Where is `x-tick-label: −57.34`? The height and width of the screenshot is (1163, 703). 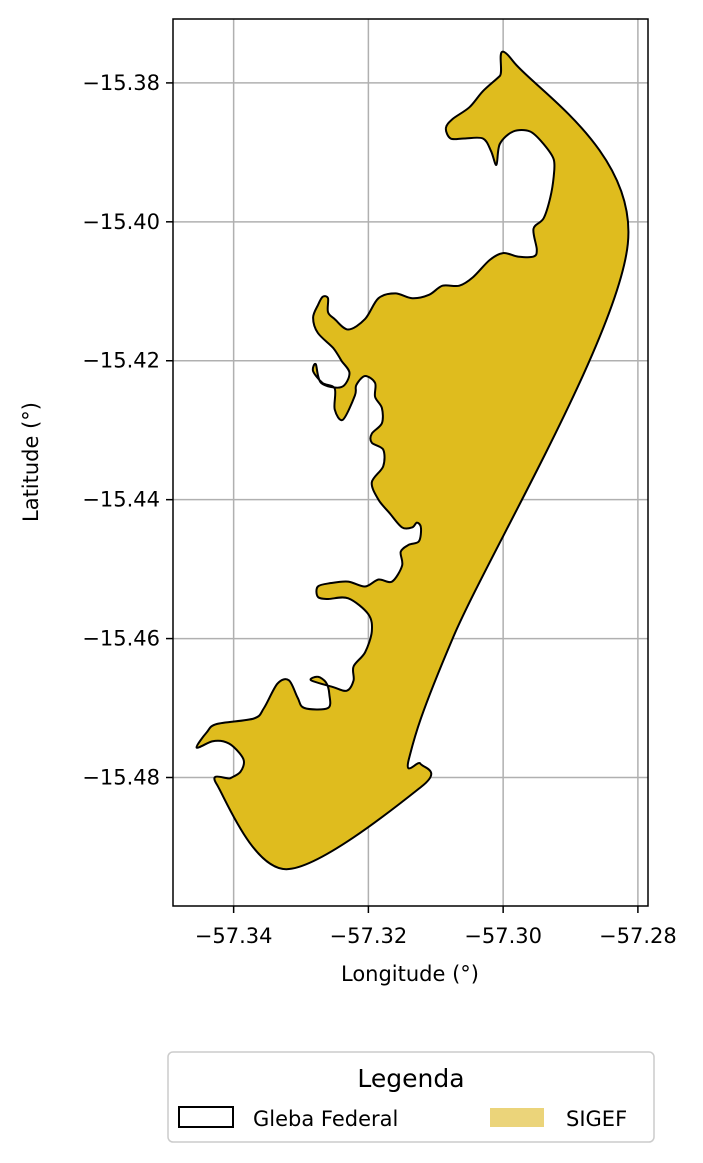
x-tick-label: −57.34 is located at coordinates (234, 936).